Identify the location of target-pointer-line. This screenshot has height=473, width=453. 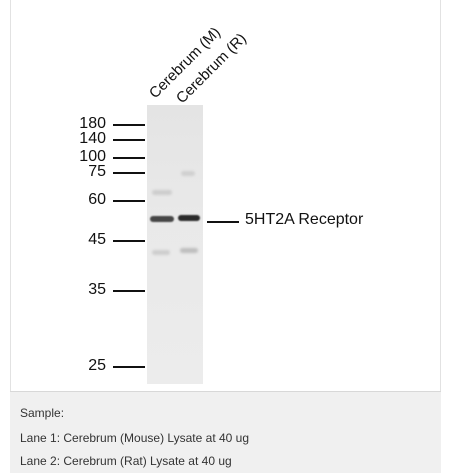
(223, 222).